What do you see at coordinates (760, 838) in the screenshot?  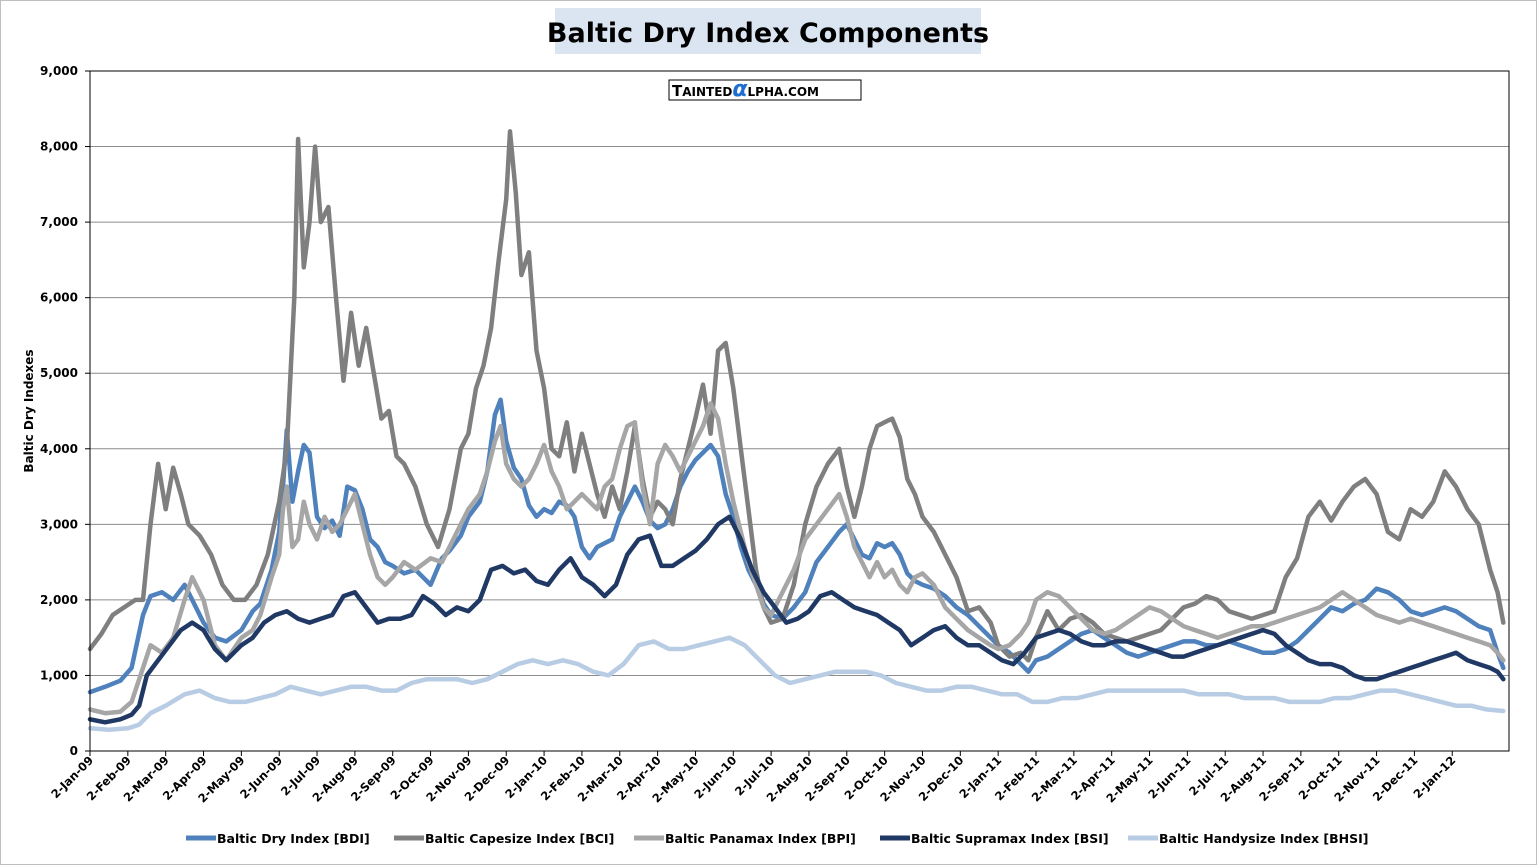 I see `legend-label: Baltic Panamax Index [BPI]` at bounding box center [760, 838].